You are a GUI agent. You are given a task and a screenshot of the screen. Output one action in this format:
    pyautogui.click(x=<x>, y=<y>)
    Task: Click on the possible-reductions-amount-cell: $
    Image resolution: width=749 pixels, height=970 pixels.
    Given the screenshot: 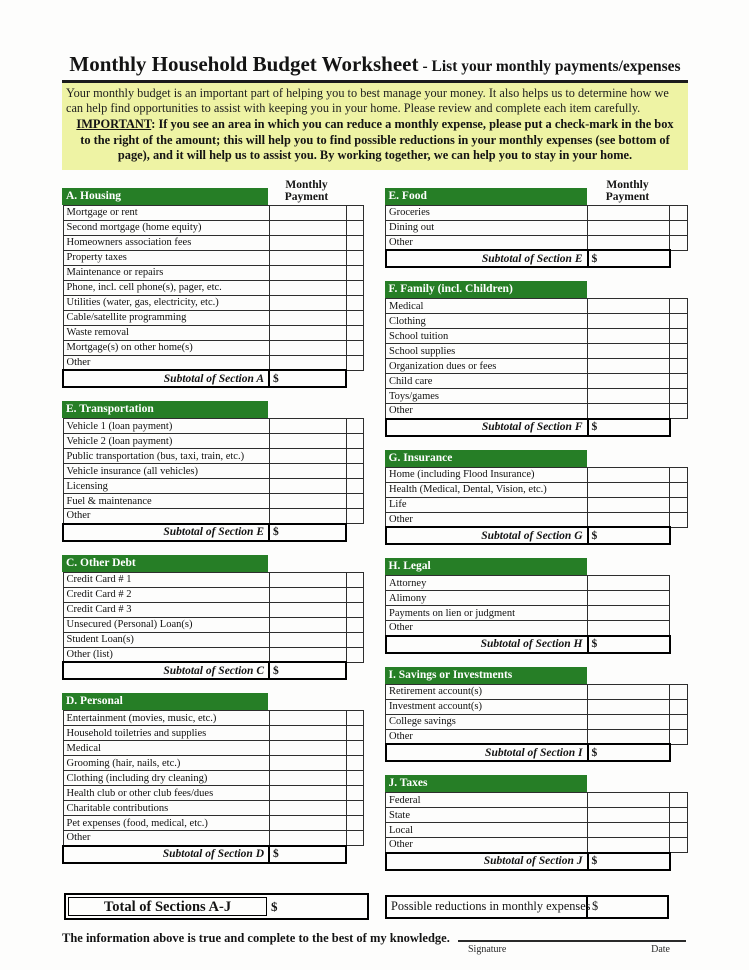 What is the action you would take?
    pyautogui.click(x=595, y=906)
    